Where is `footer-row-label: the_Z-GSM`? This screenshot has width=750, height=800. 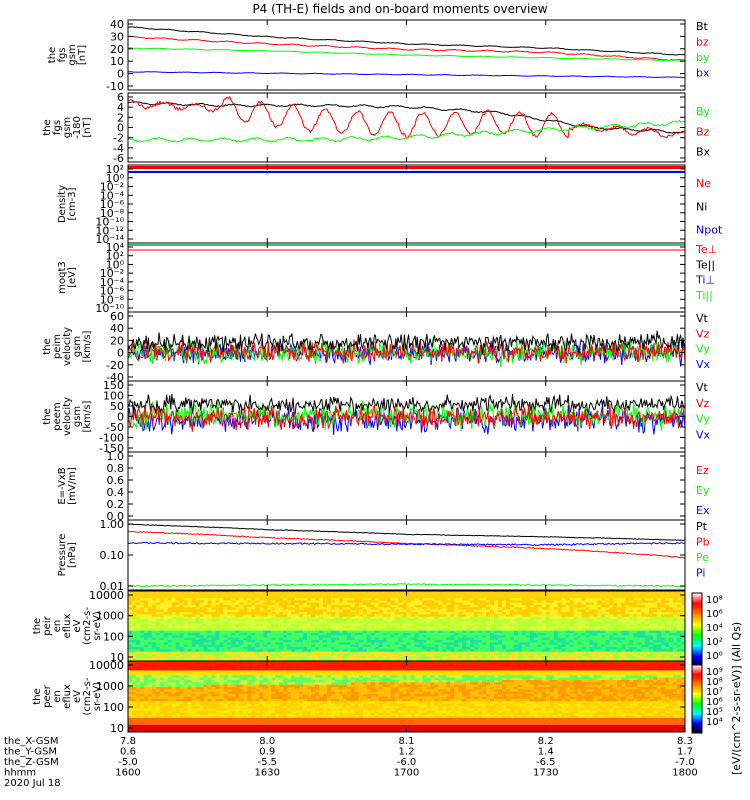 footer-row-label: the_Z-GSM is located at coordinates (31, 762).